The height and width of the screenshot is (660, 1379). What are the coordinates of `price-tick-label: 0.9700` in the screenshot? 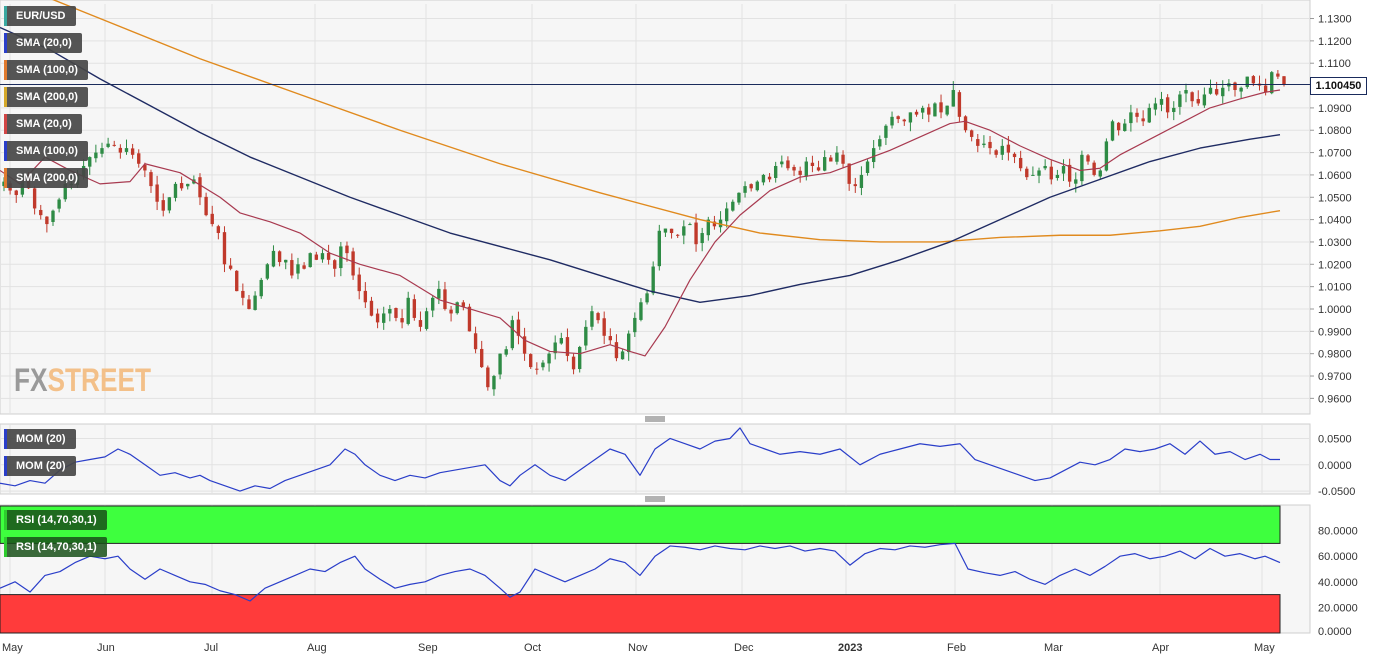 It's located at (1335, 377).